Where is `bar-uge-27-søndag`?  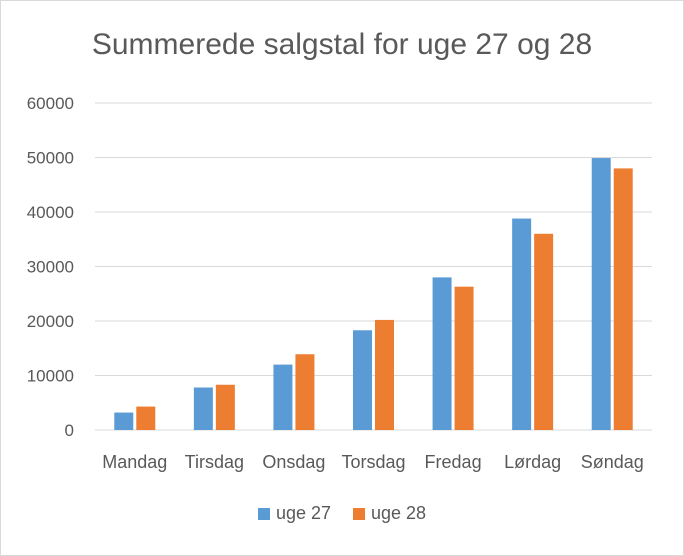 bar-uge-27-søndag is located at coordinates (601, 294).